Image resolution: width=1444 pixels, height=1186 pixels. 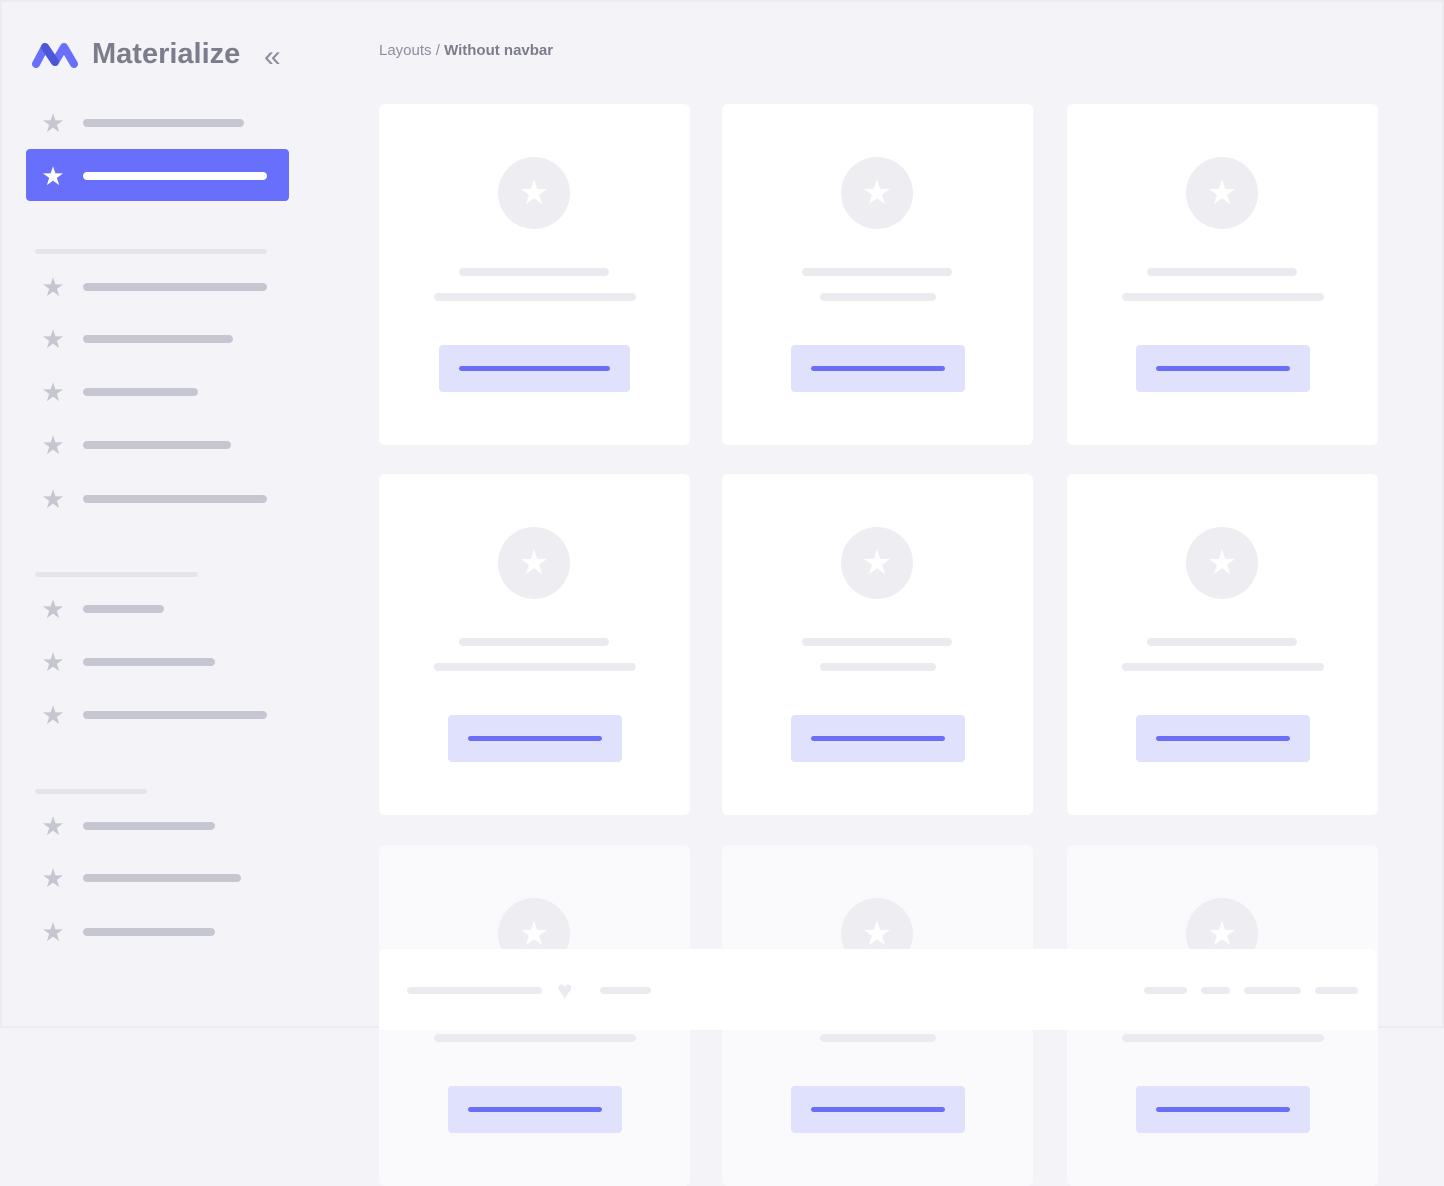 I want to click on double-chevron-left-icon: «, so click(x=272, y=56).